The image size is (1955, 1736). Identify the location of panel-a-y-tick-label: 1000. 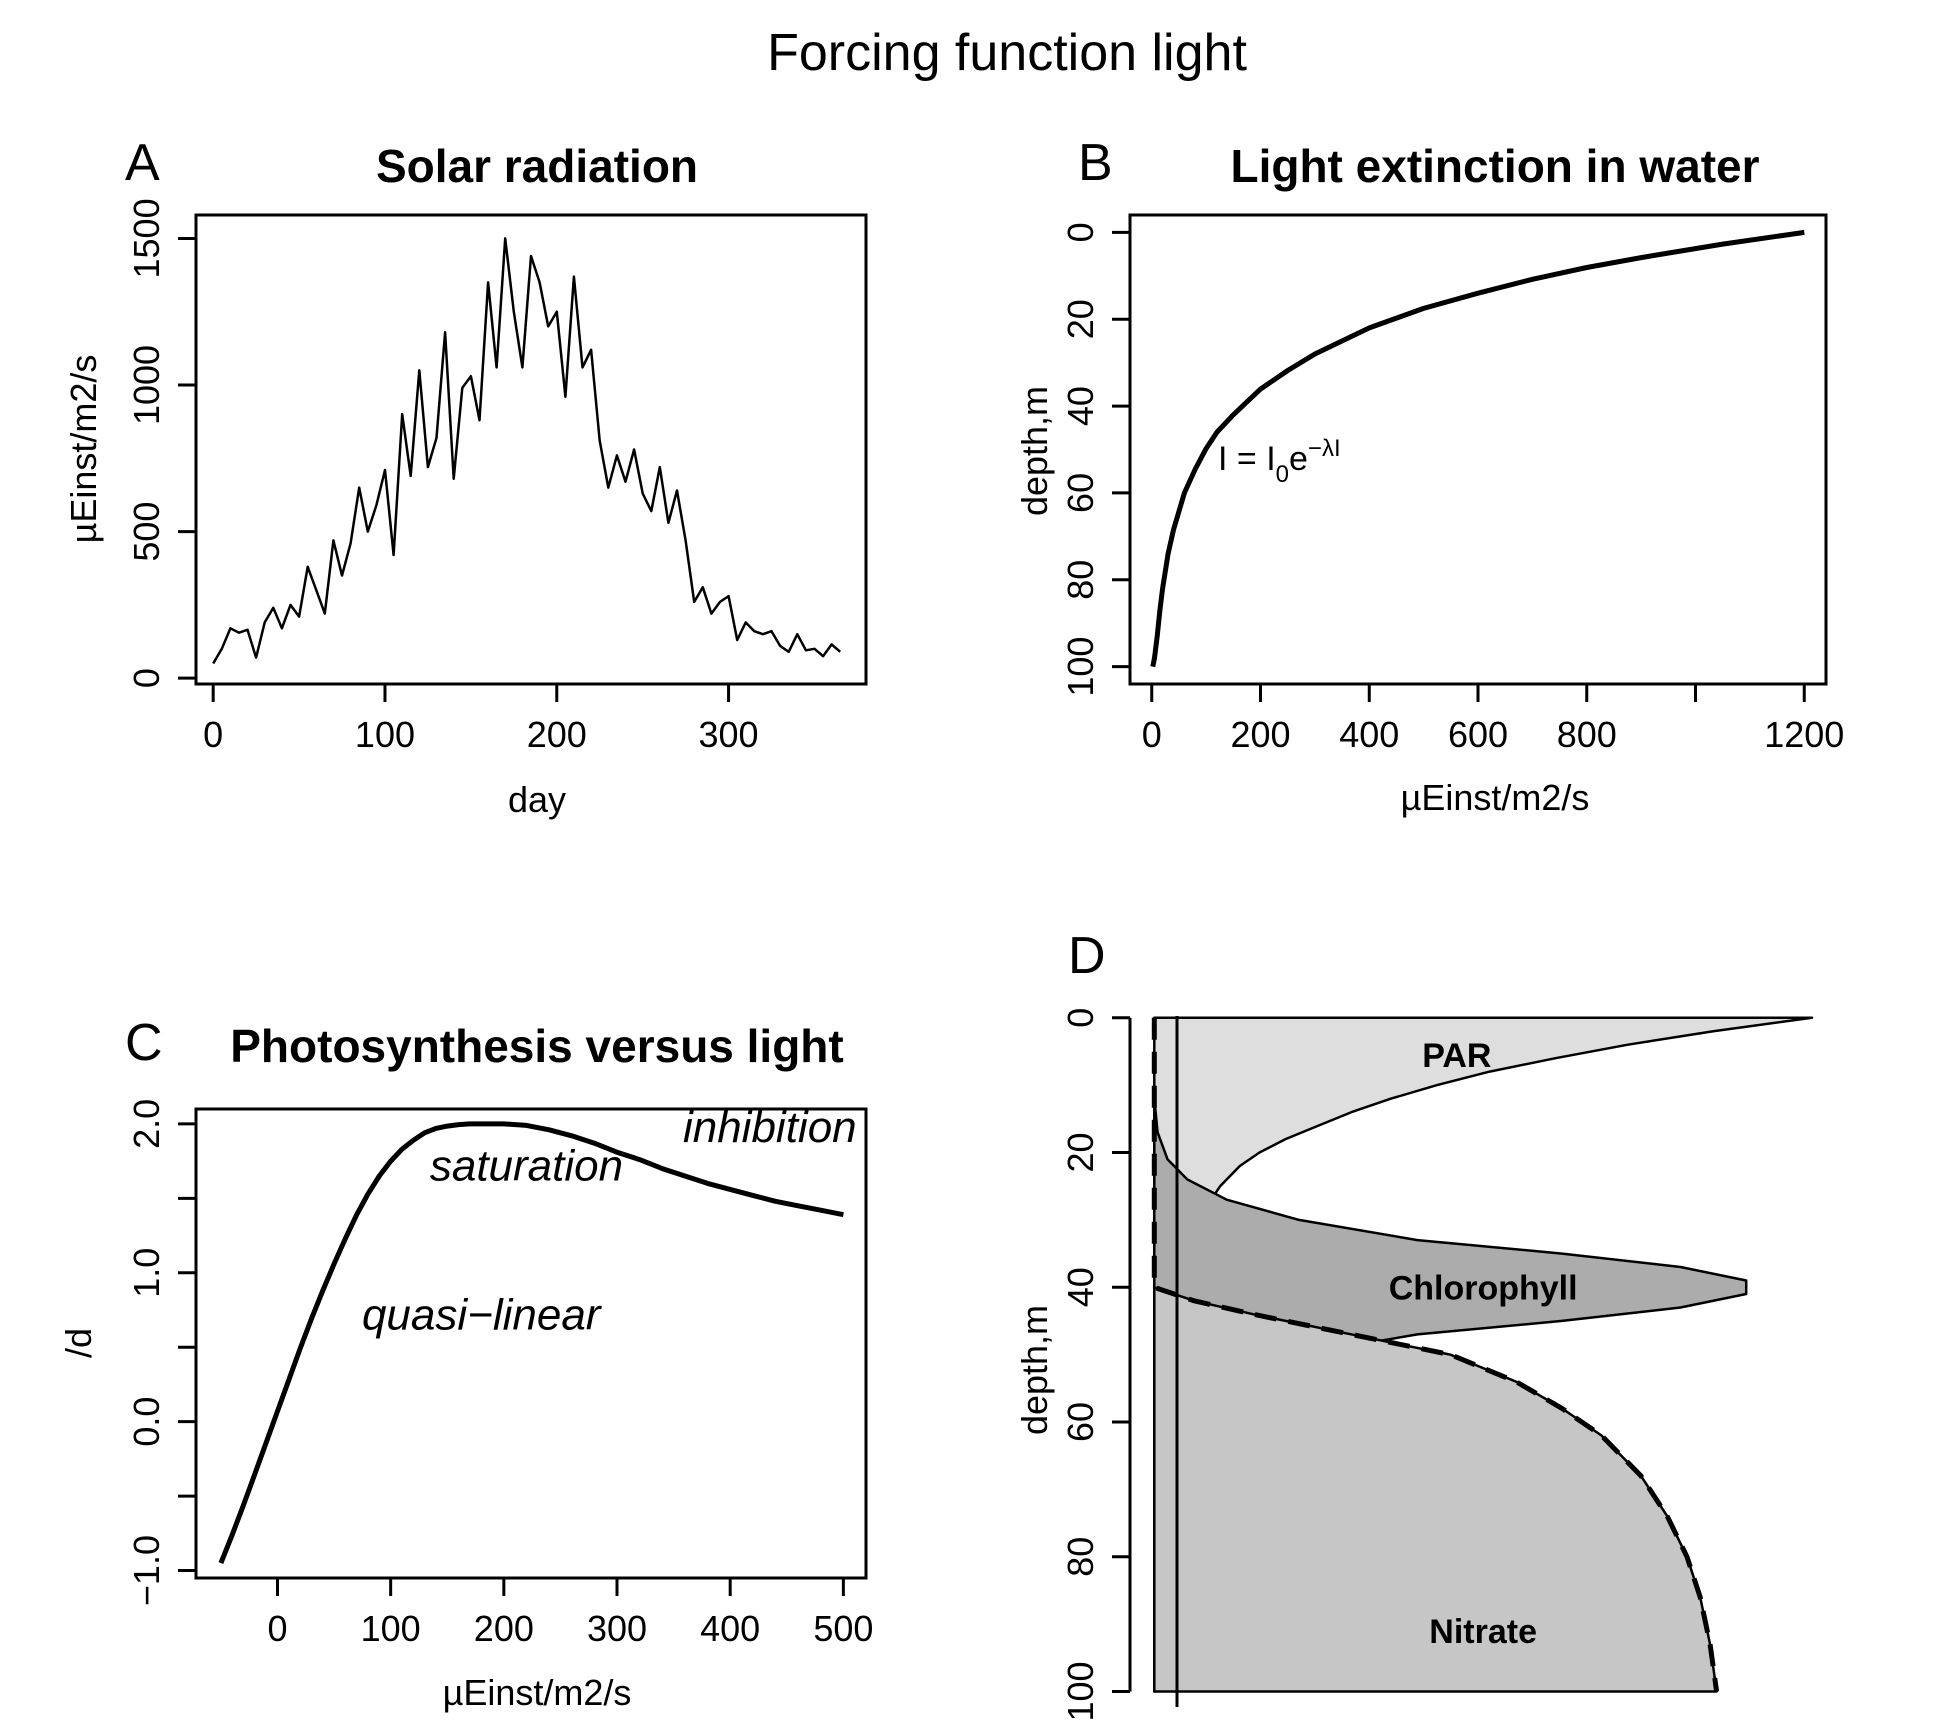
(146, 385).